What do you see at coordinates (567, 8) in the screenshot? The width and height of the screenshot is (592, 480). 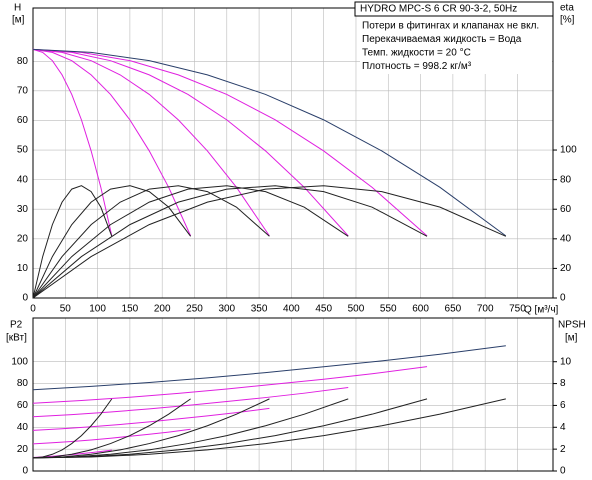 I see `y2-label: eta` at bounding box center [567, 8].